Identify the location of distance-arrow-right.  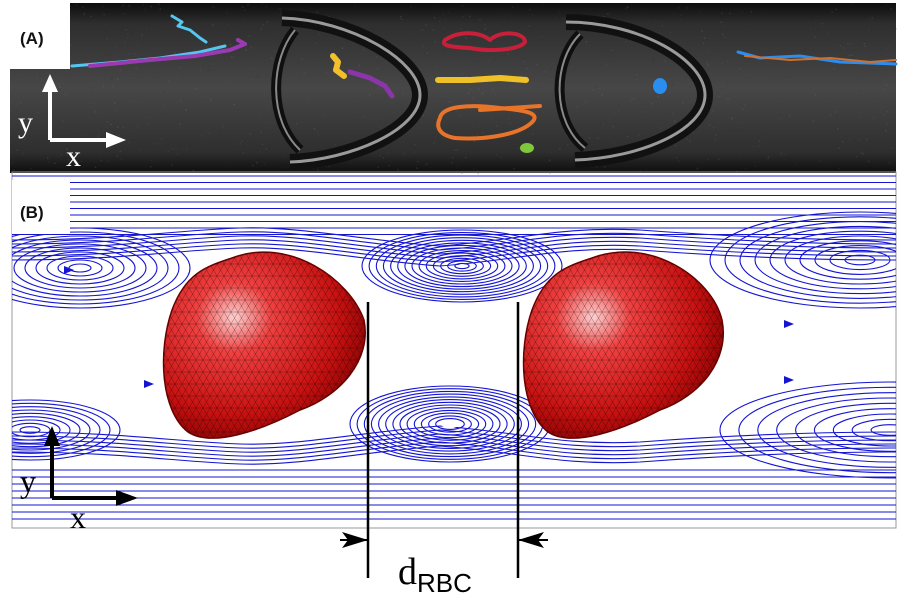
(531, 540).